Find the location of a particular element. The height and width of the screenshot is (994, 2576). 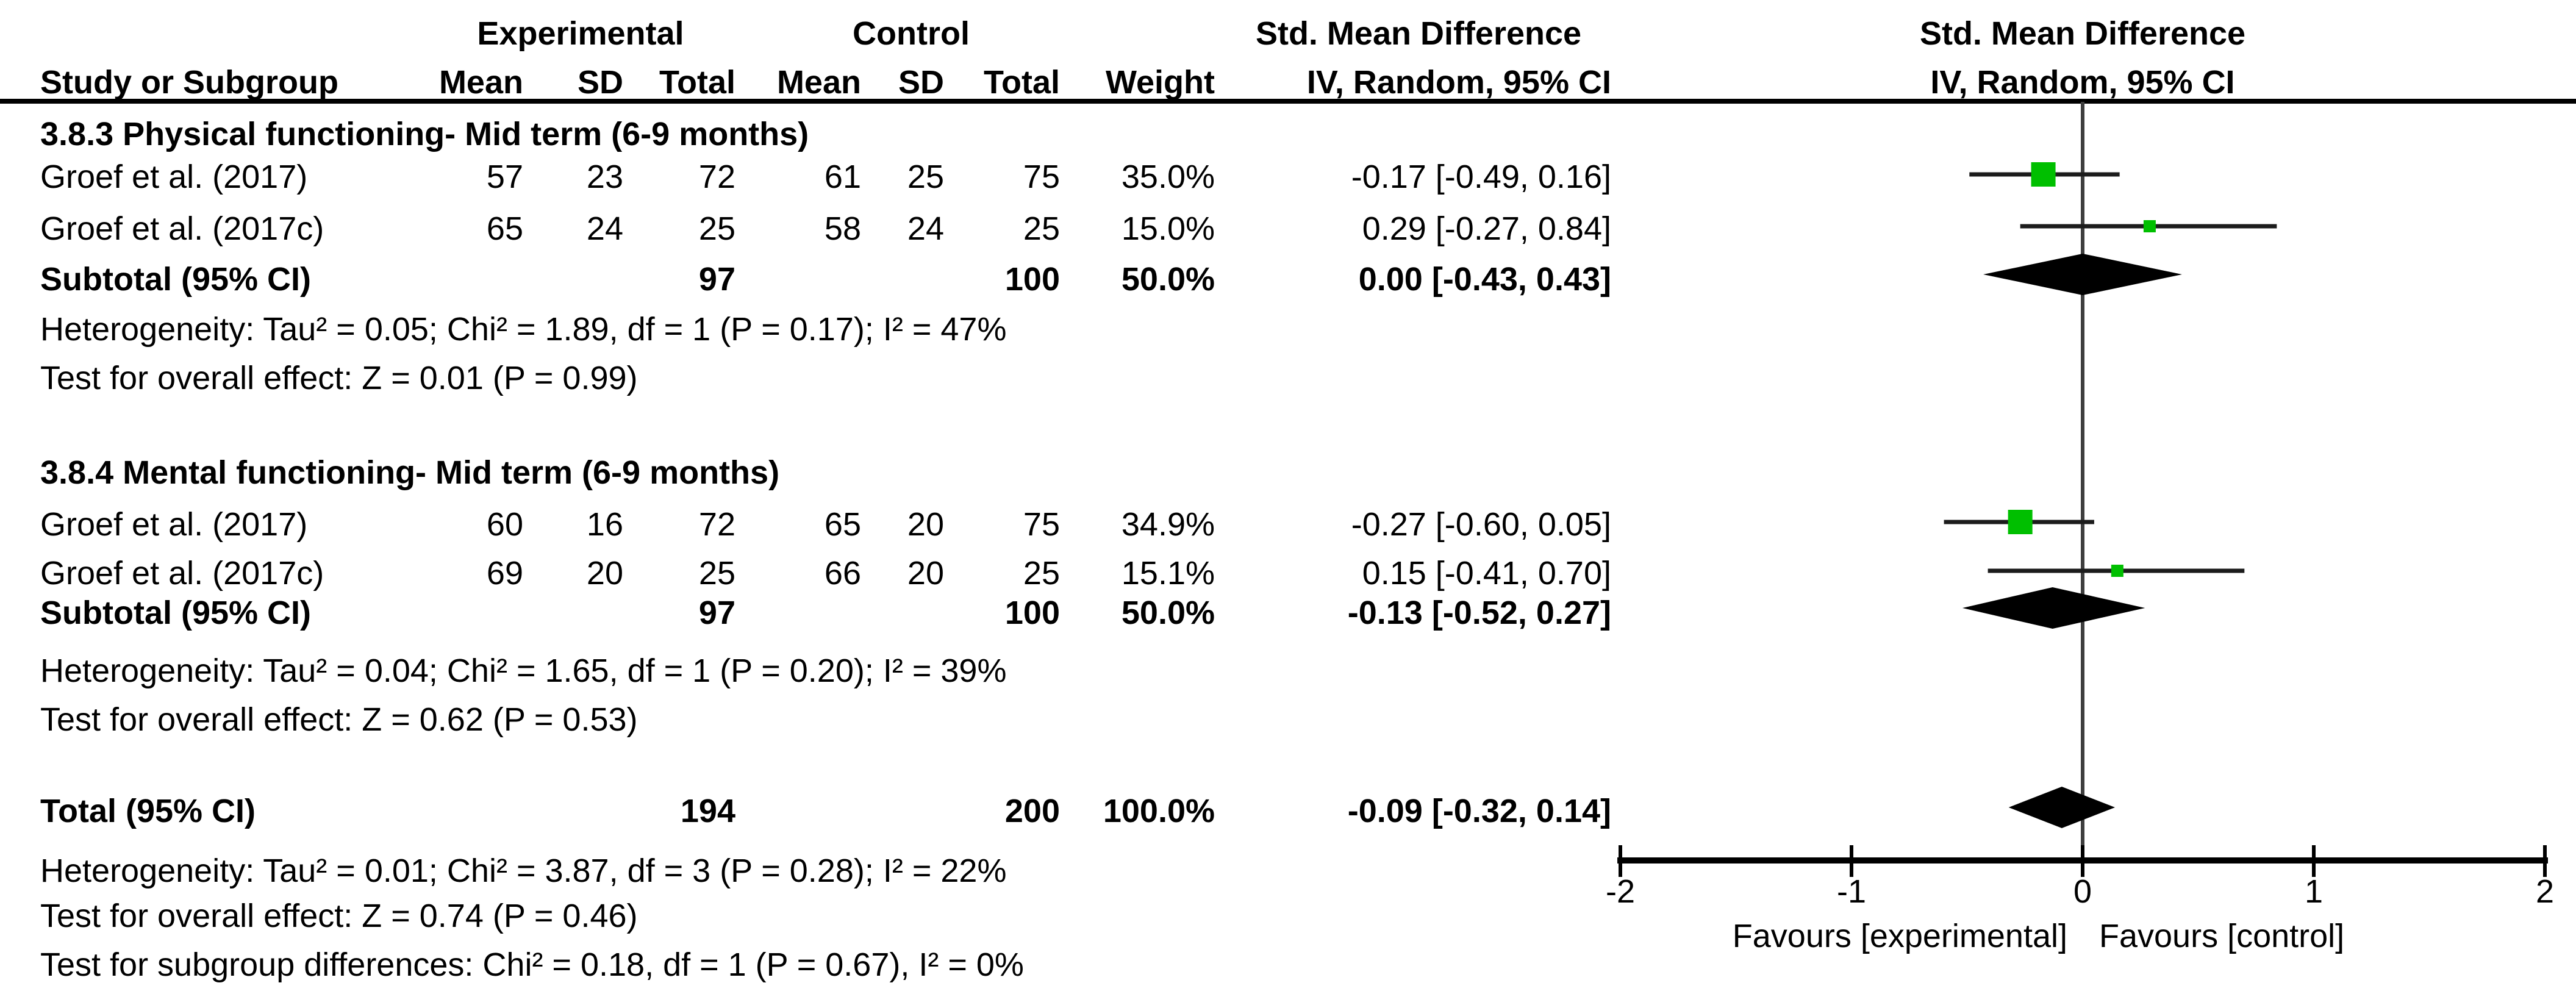

header-col-mean-experimental: Mean is located at coordinates (480, 83).